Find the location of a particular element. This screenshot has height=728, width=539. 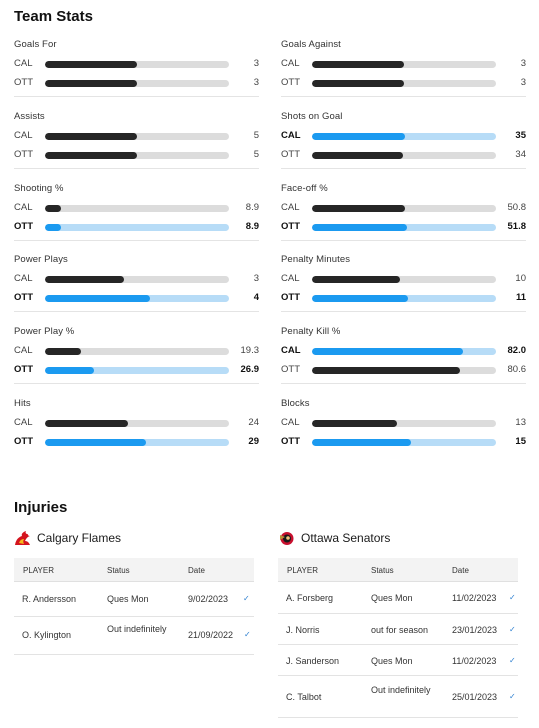

stat-blocks: Blocks CAL 13 OTT 15 is located at coordinates (403, 427).